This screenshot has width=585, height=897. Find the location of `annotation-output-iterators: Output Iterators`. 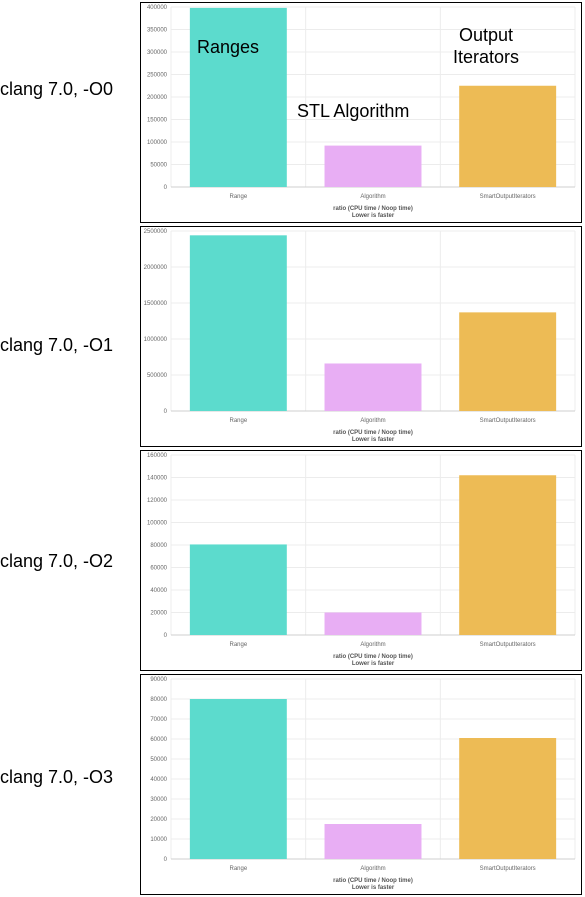

annotation-output-iterators: Output Iterators is located at coordinates (486, 46).